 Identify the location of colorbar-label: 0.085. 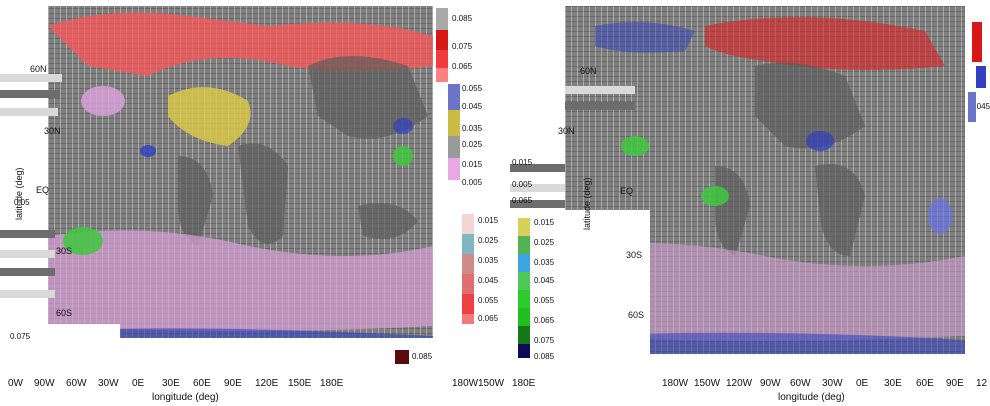
(544, 356).